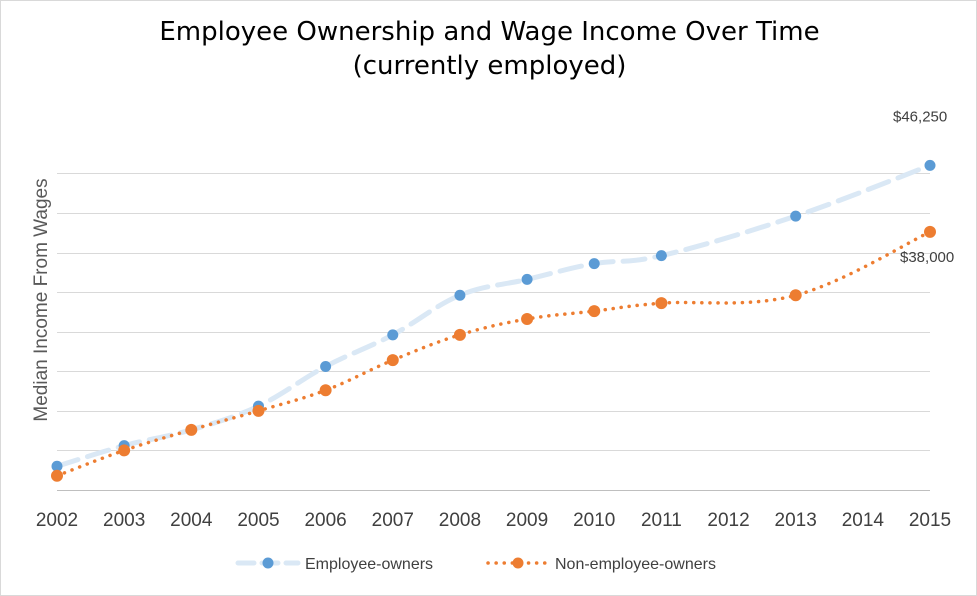 This screenshot has height=596, width=977. I want to click on legend: Employee-owners Non-employee-owners, so click(475, 564).